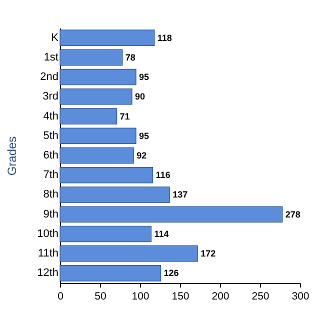 The height and width of the screenshot is (330, 330). What do you see at coordinates (181, 296) in the screenshot?
I see `x-tick-label: 150` at bounding box center [181, 296].